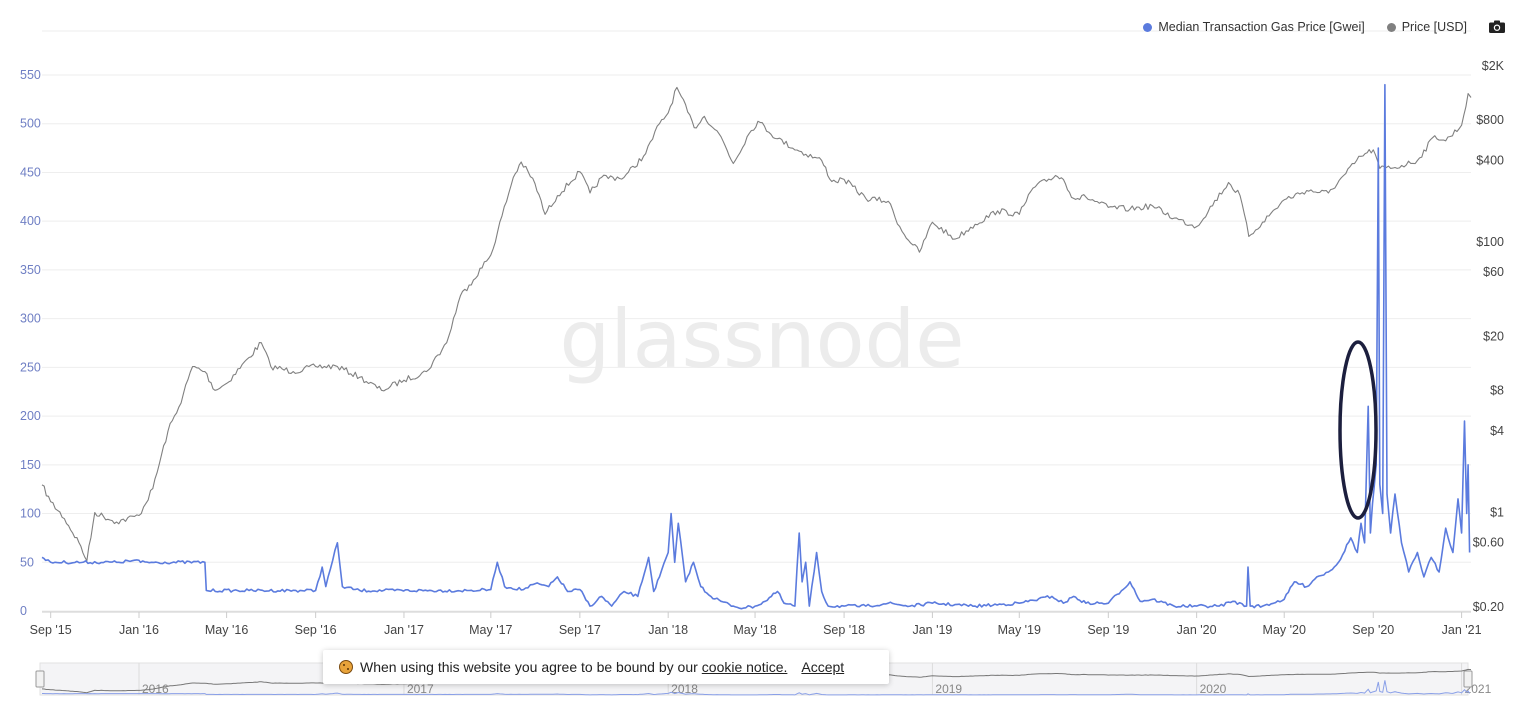  What do you see at coordinates (1493, 337) in the screenshot?
I see `y-right-tick-label: $20` at bounding box center [1493, 337].